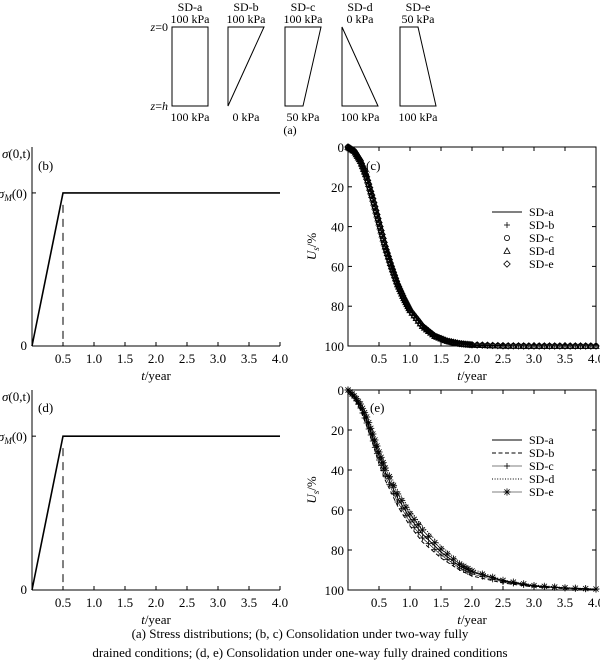 The width and height of the screenshot is (600, 665). Describe the element at coordinates (16, 153) in the screenshot. I see `y-axis-title: σ(0,t)` at that location.